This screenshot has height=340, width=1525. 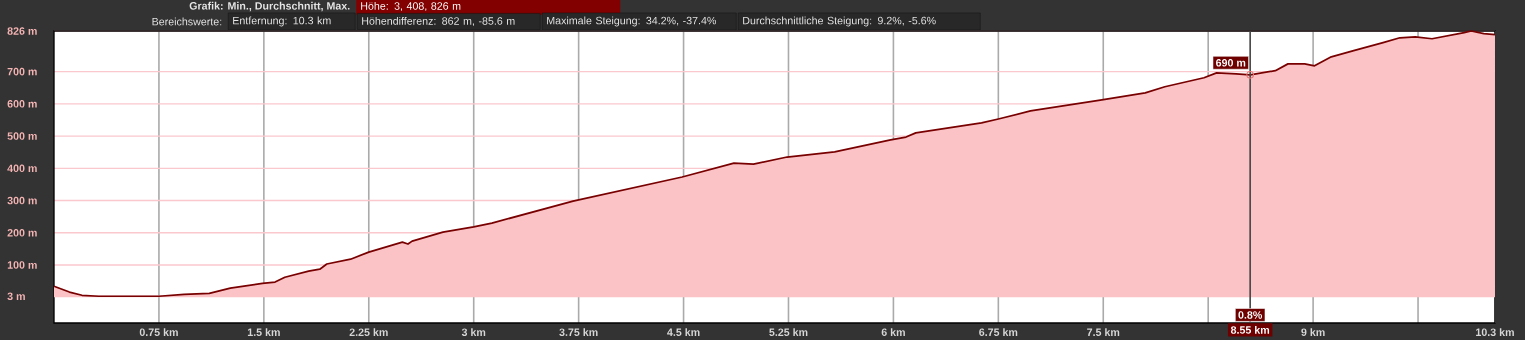 I want to click on chart-title: Grafik: Min., Durchschnitt, Max., so click(x=269, y=6).